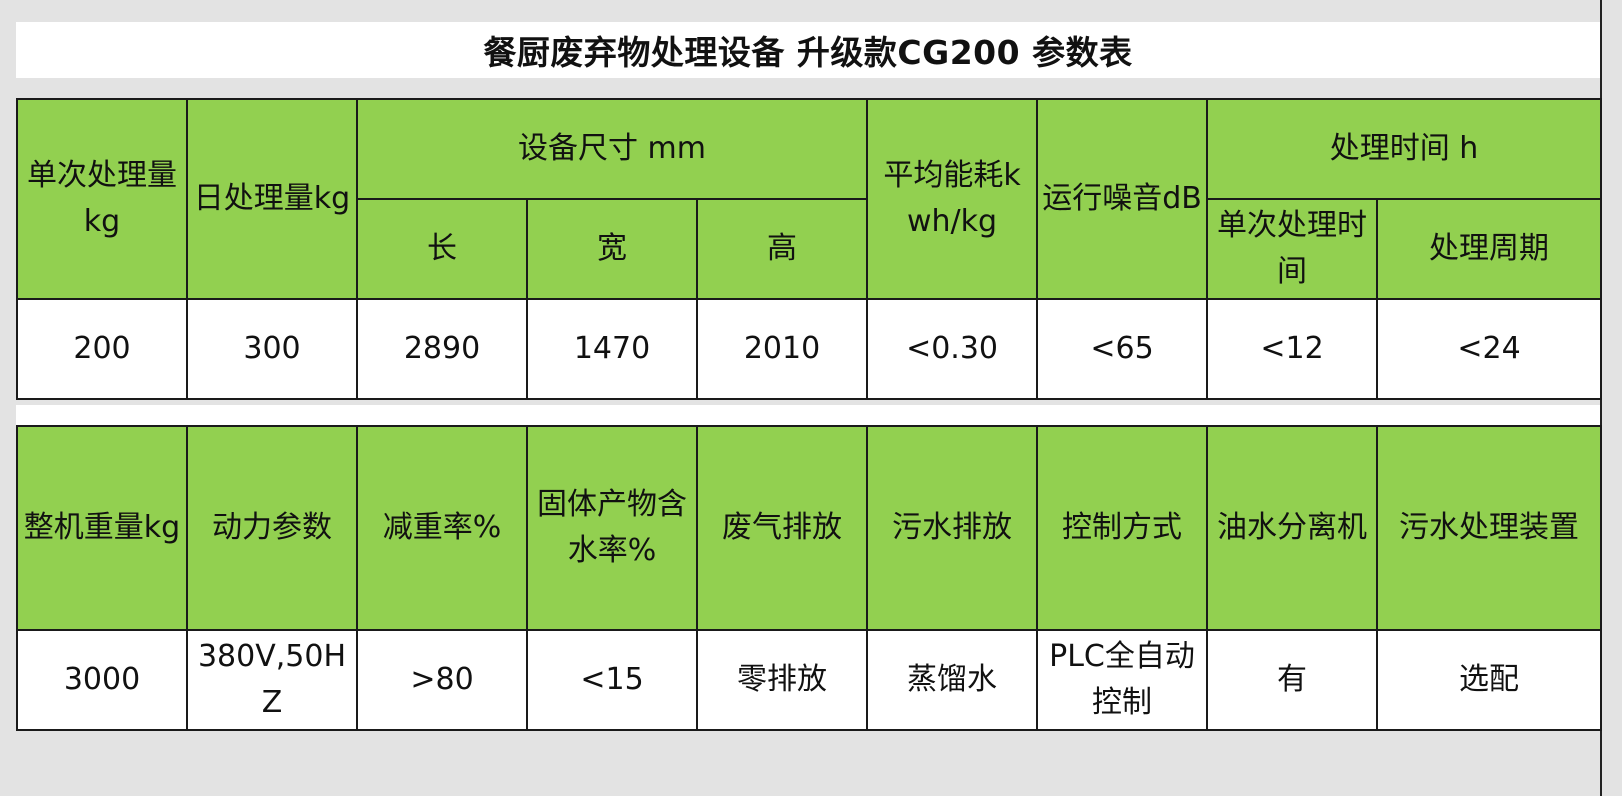 The image size is (1622, 796). What do you see at coordinates (1489, 528) in the screenshot?
I see `header-sewage-treatment: 污水处理装置` at bounding box center [1489, 528].